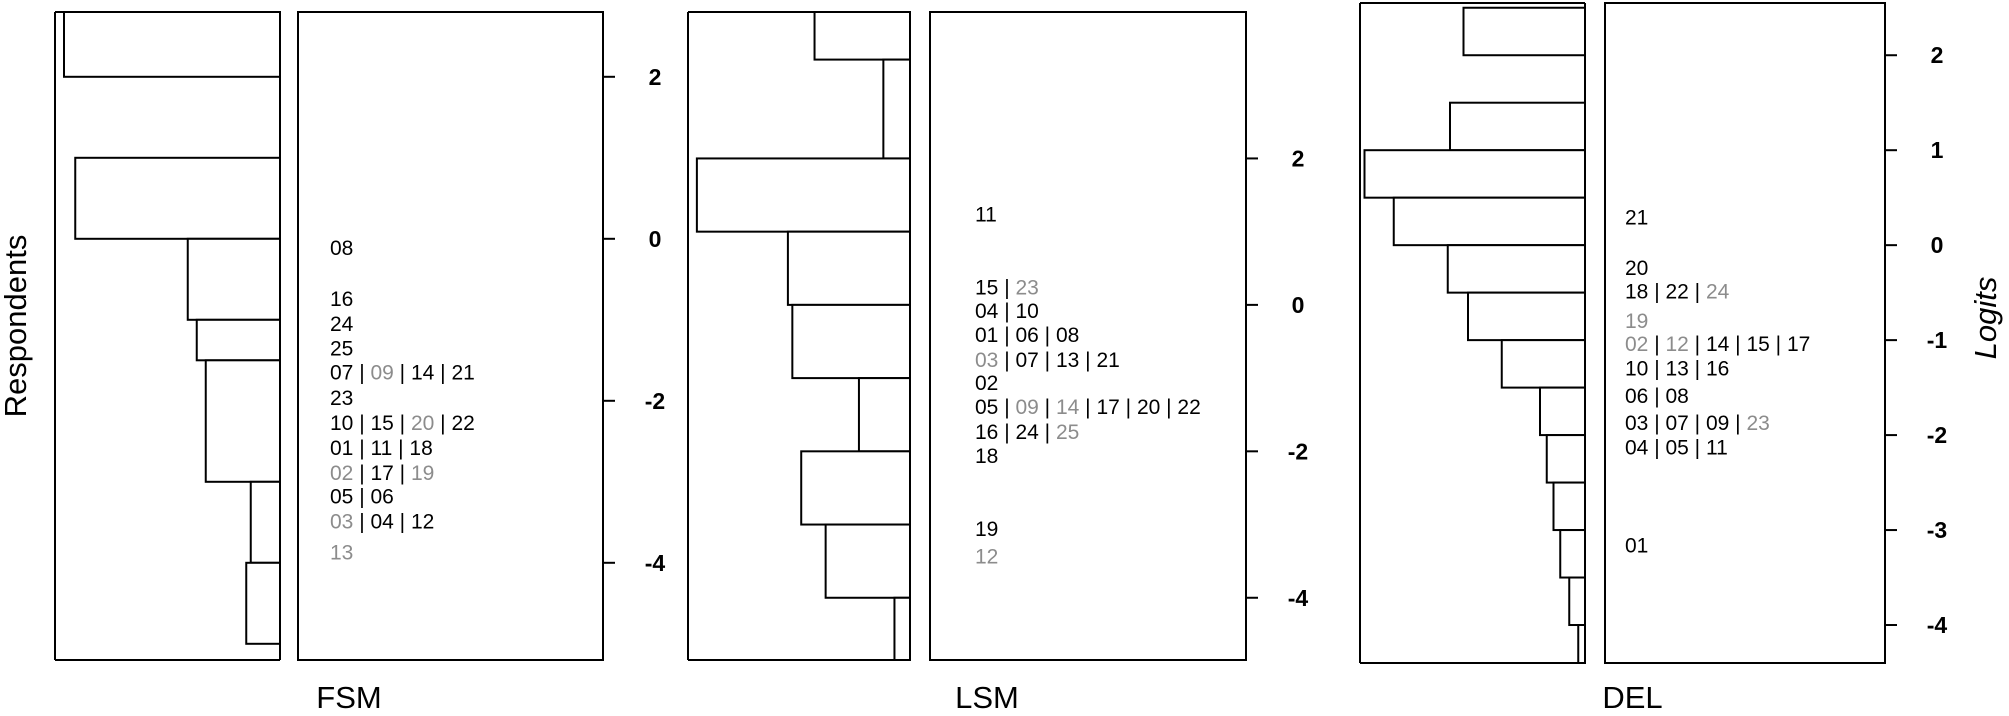  I want to click on item-label: 19, so click(1636, 321).